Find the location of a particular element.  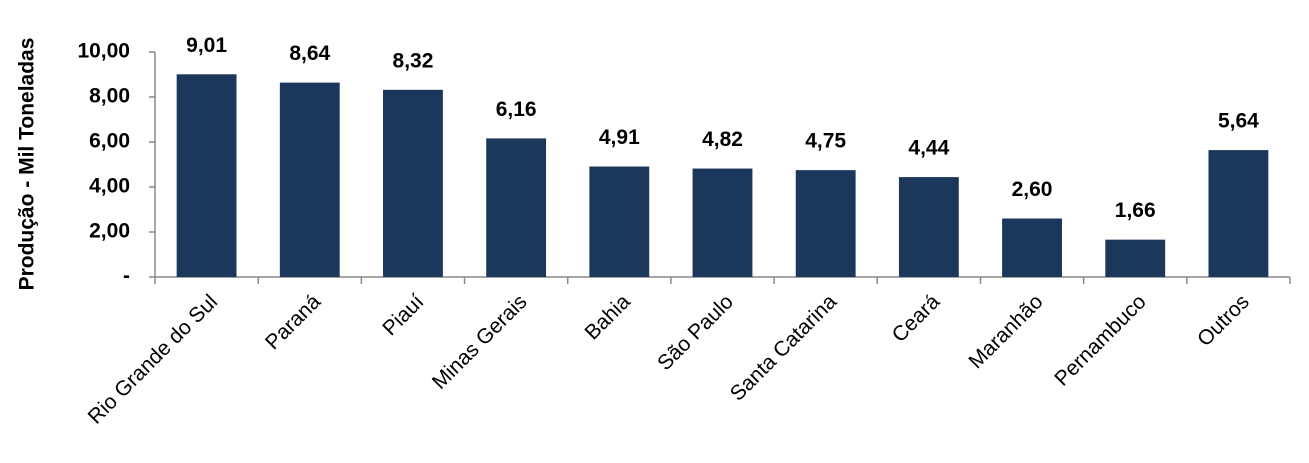

value-label: 6,16 is located at coordinates (516, 109).